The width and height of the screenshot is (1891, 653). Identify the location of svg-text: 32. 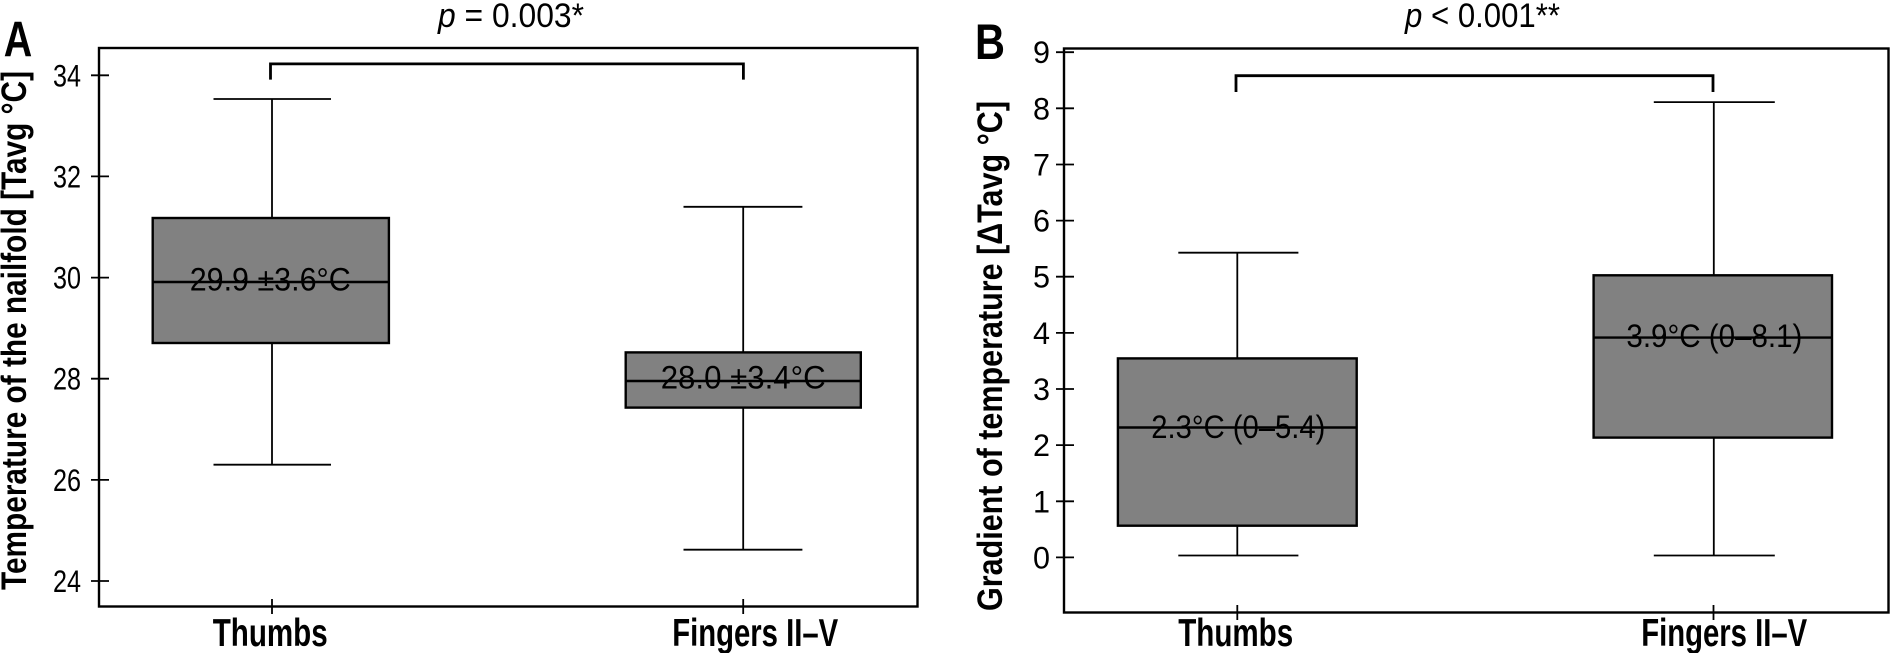
(67, 176).